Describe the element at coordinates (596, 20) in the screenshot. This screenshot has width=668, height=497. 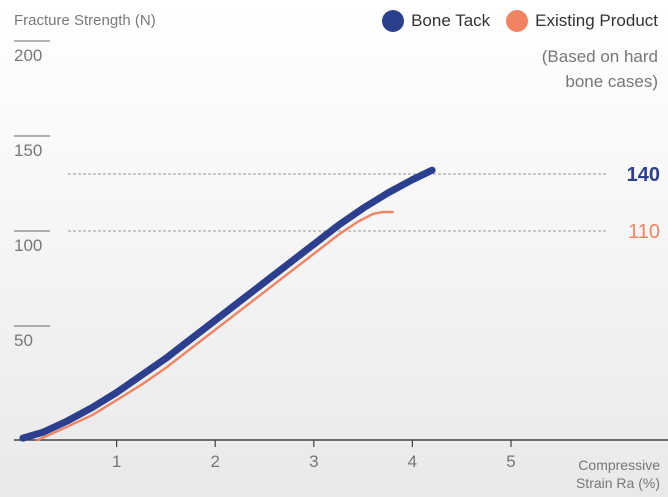
I see `legend-label-existing-product: Existing Product` at that location.